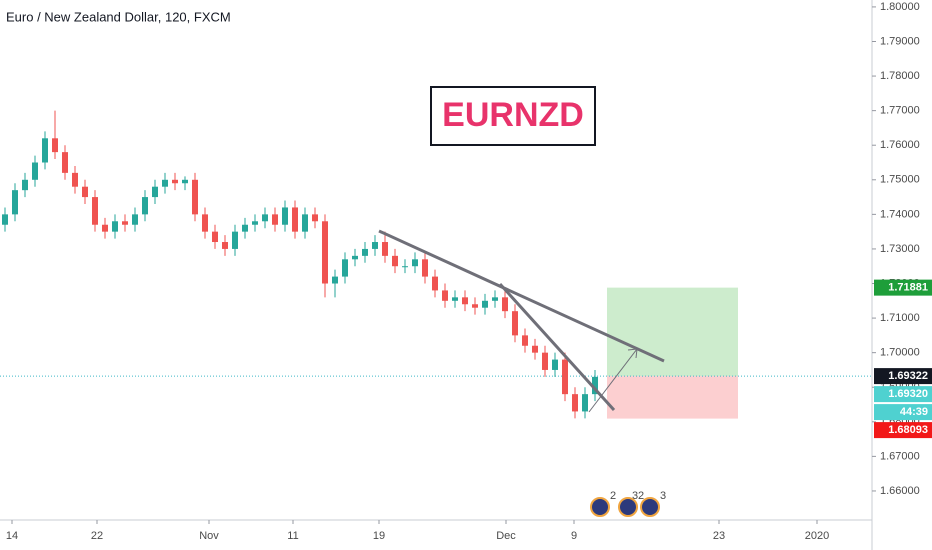 The width and height of the screenshot is (932, 550). Describe the element at coordinates (900, 76) in the screenshot. I see `y-tick-label: 1.78000` at that location.